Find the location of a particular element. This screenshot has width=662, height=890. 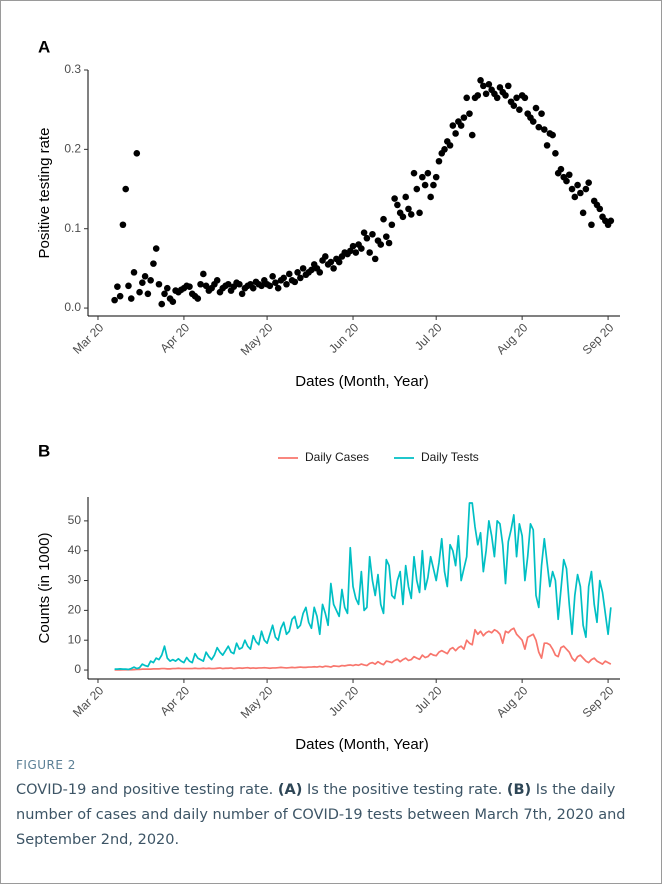

caption-part: Is the positive testing rate. is located at coordinates (404, 790).